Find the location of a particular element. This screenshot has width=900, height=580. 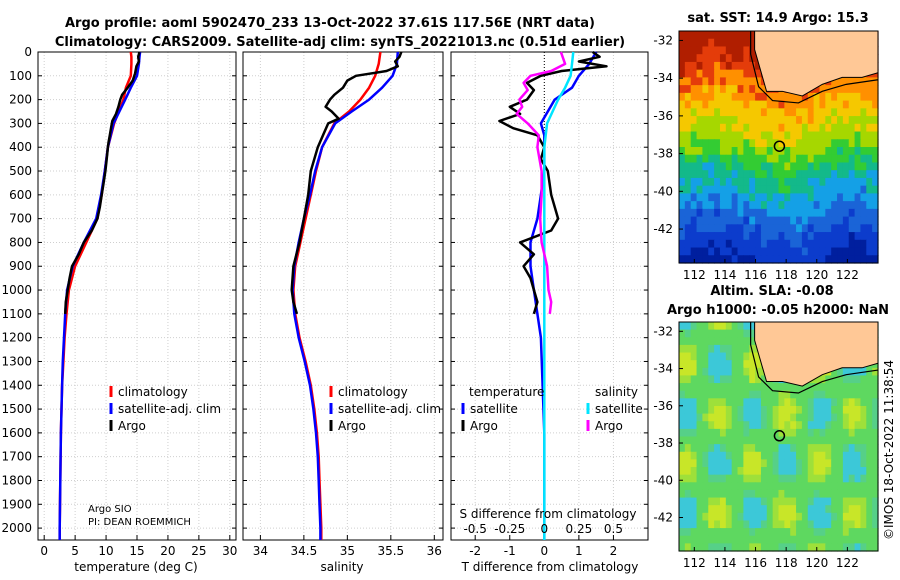

map-lat-label: -38 is located at coordinates (663, 154).